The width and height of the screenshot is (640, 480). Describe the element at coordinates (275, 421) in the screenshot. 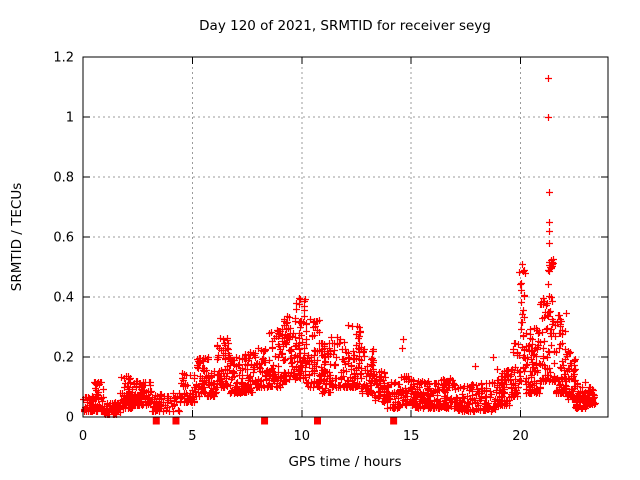

I see `zero-gap-markers` at that location.